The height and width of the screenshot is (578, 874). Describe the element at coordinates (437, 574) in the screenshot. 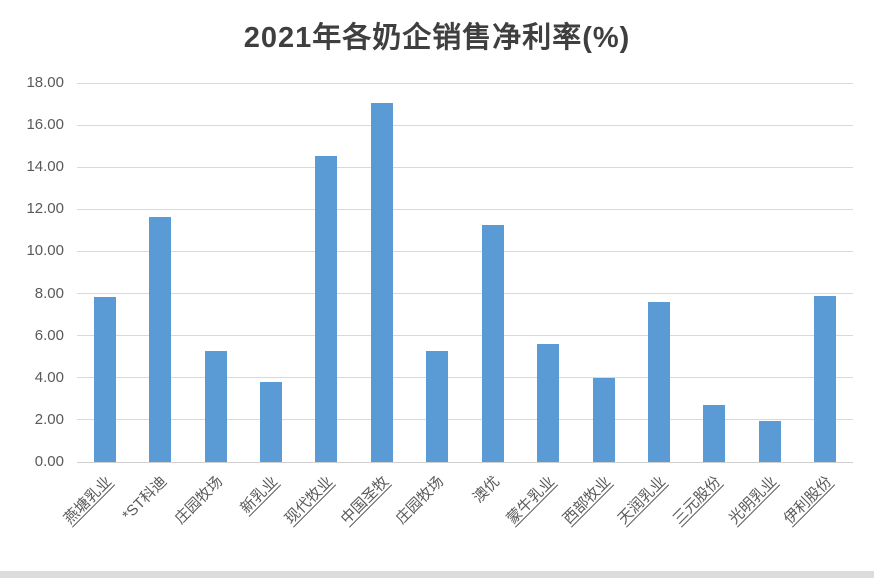

I see `bottom-strip` at that location.